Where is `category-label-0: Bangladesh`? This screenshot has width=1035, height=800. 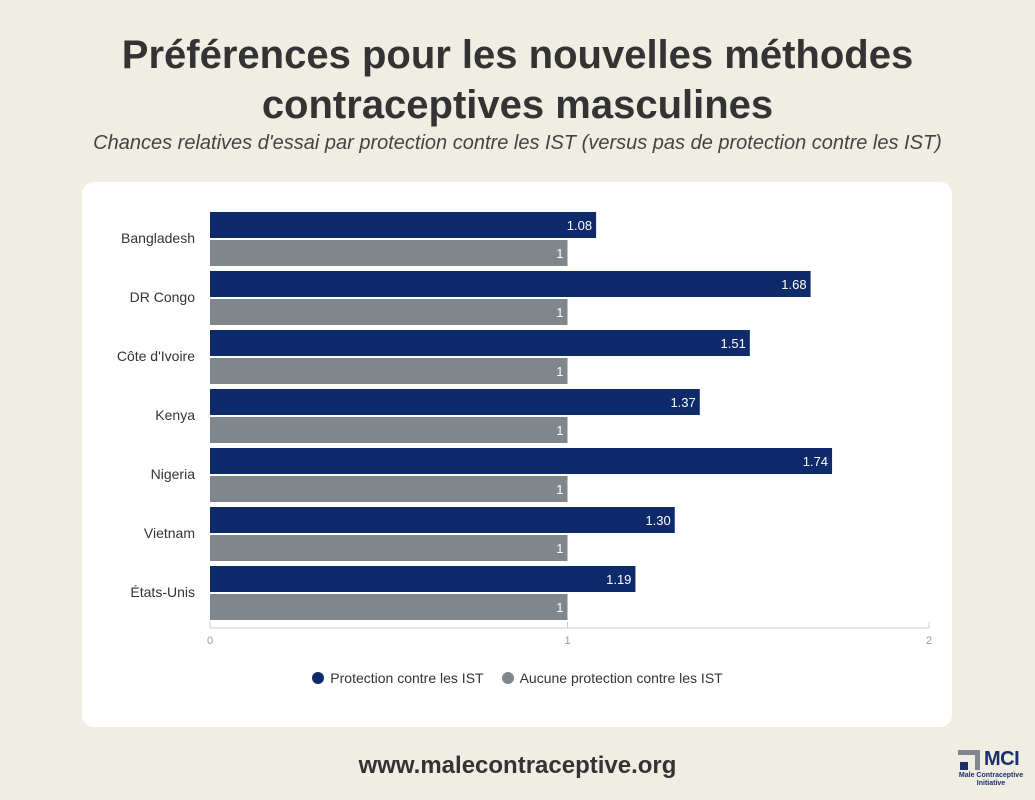
category-label-0: Bangladesh is located at coordinates (158, 238).